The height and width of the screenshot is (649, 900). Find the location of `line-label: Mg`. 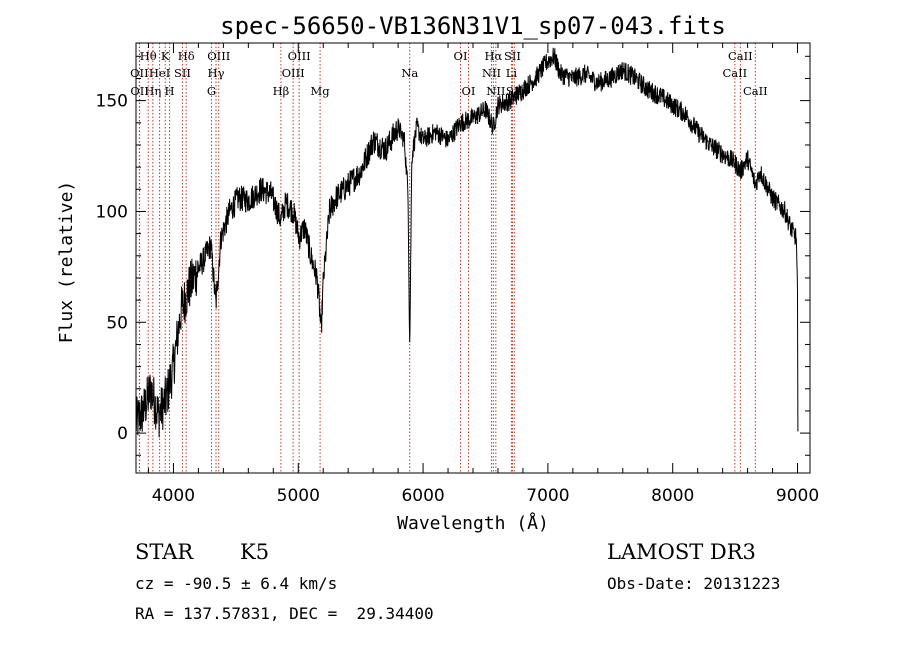

line-label: Mg is located at coordinates (321, 91).